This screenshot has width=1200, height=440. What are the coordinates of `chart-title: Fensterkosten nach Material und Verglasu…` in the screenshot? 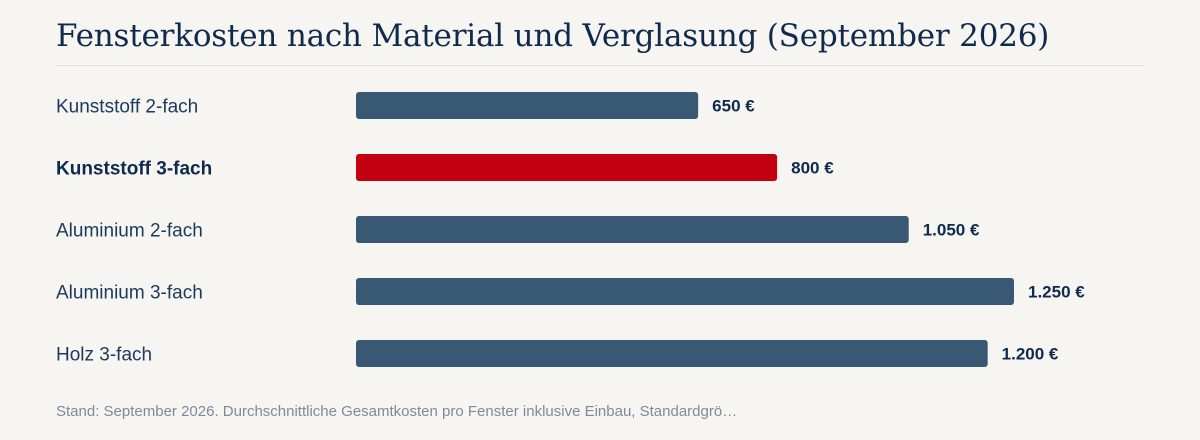 It's located at (553, 36).